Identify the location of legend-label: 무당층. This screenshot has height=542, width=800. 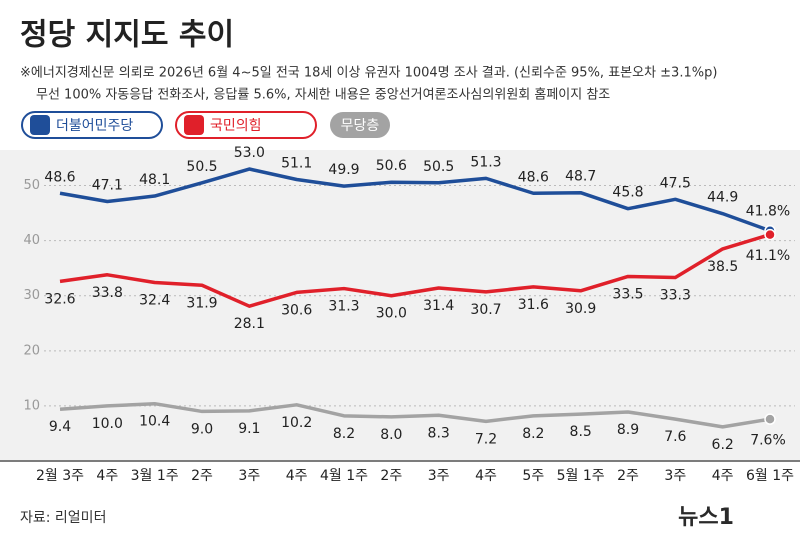
(360, 126).